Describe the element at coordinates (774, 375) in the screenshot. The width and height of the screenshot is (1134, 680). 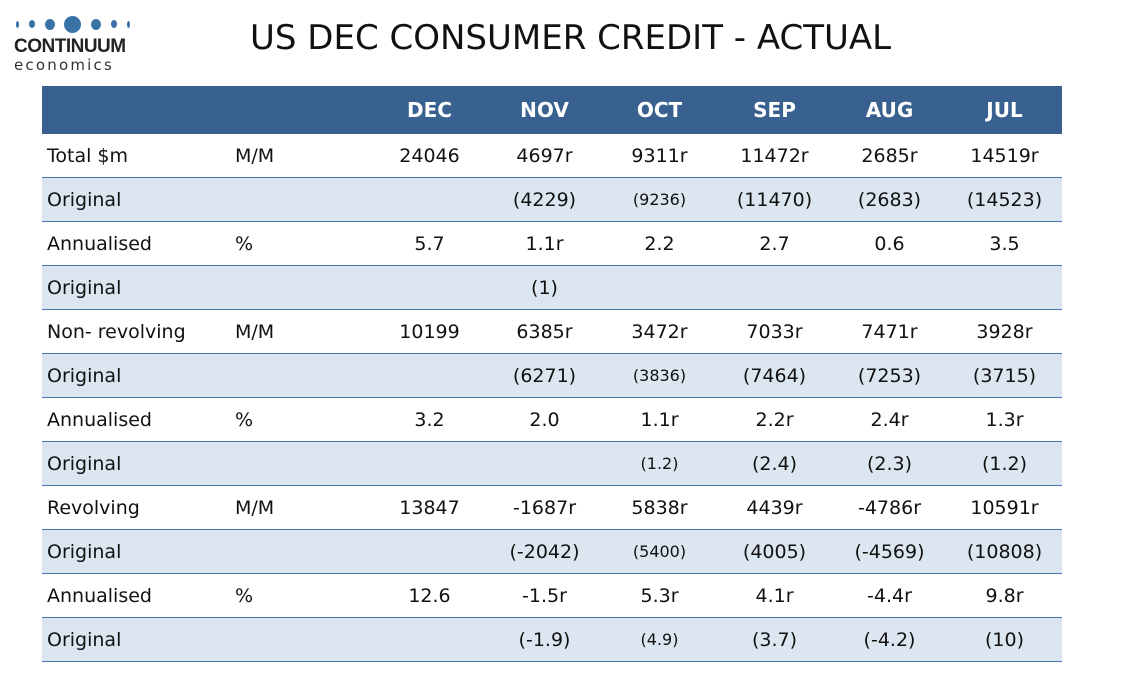
I see `cell-value: (7464)` at that location.